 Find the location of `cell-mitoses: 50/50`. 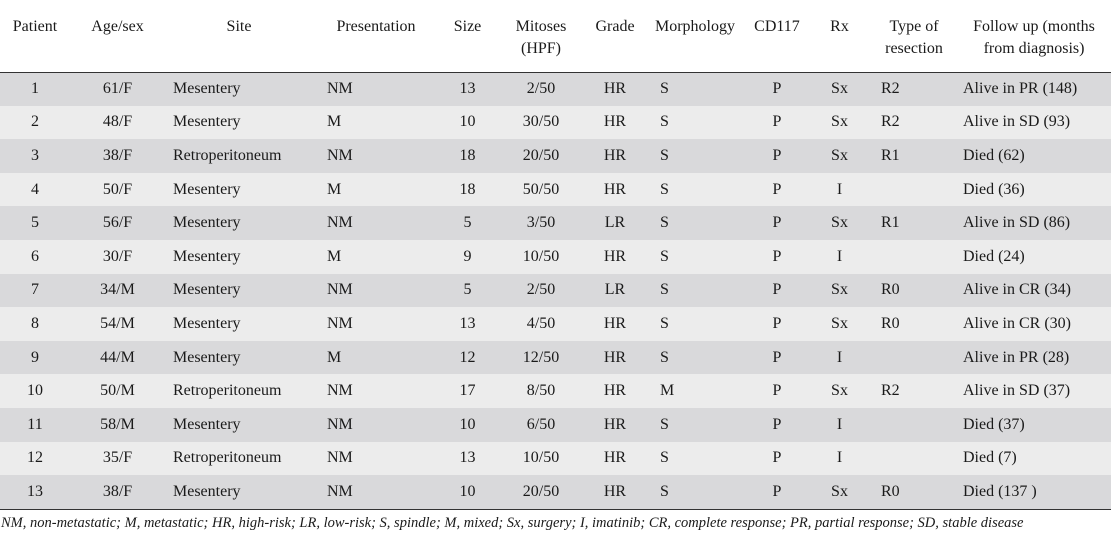

cell-mitoses: 50/50 is located at coordinates (541, 189).